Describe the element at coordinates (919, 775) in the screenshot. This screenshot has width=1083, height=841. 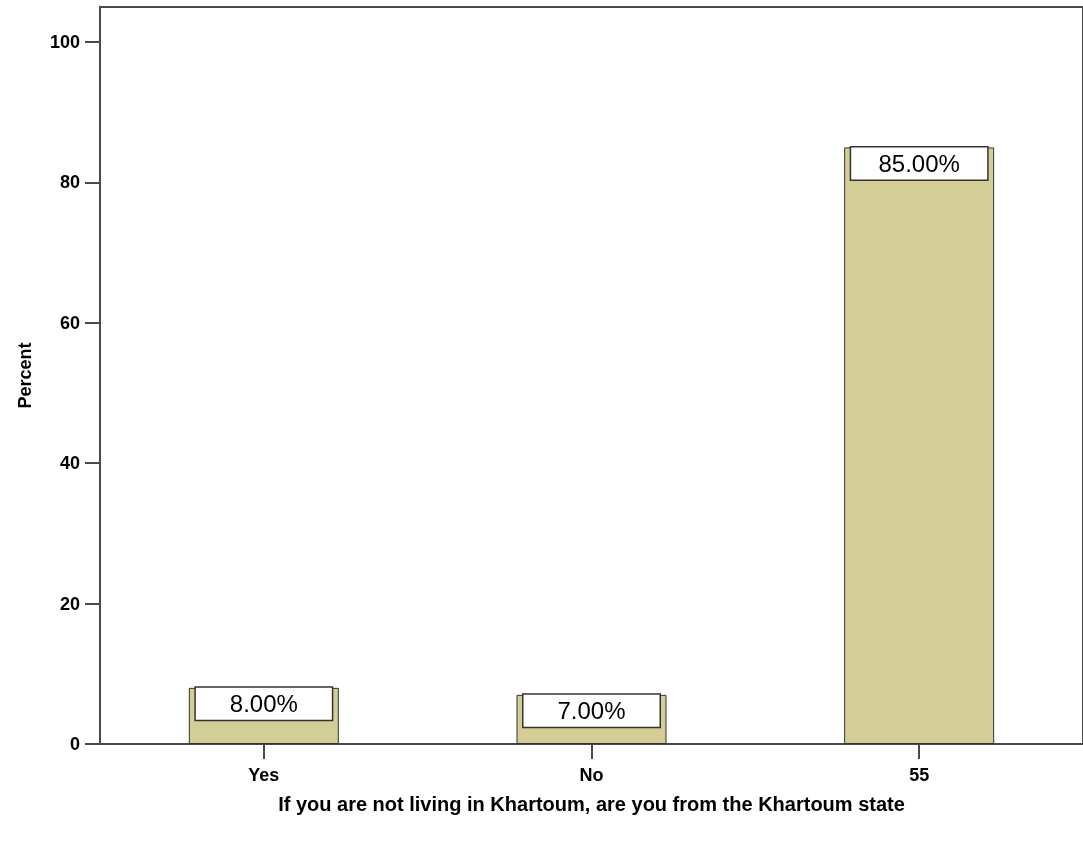
I see `x-tick-label: 55` at that location.